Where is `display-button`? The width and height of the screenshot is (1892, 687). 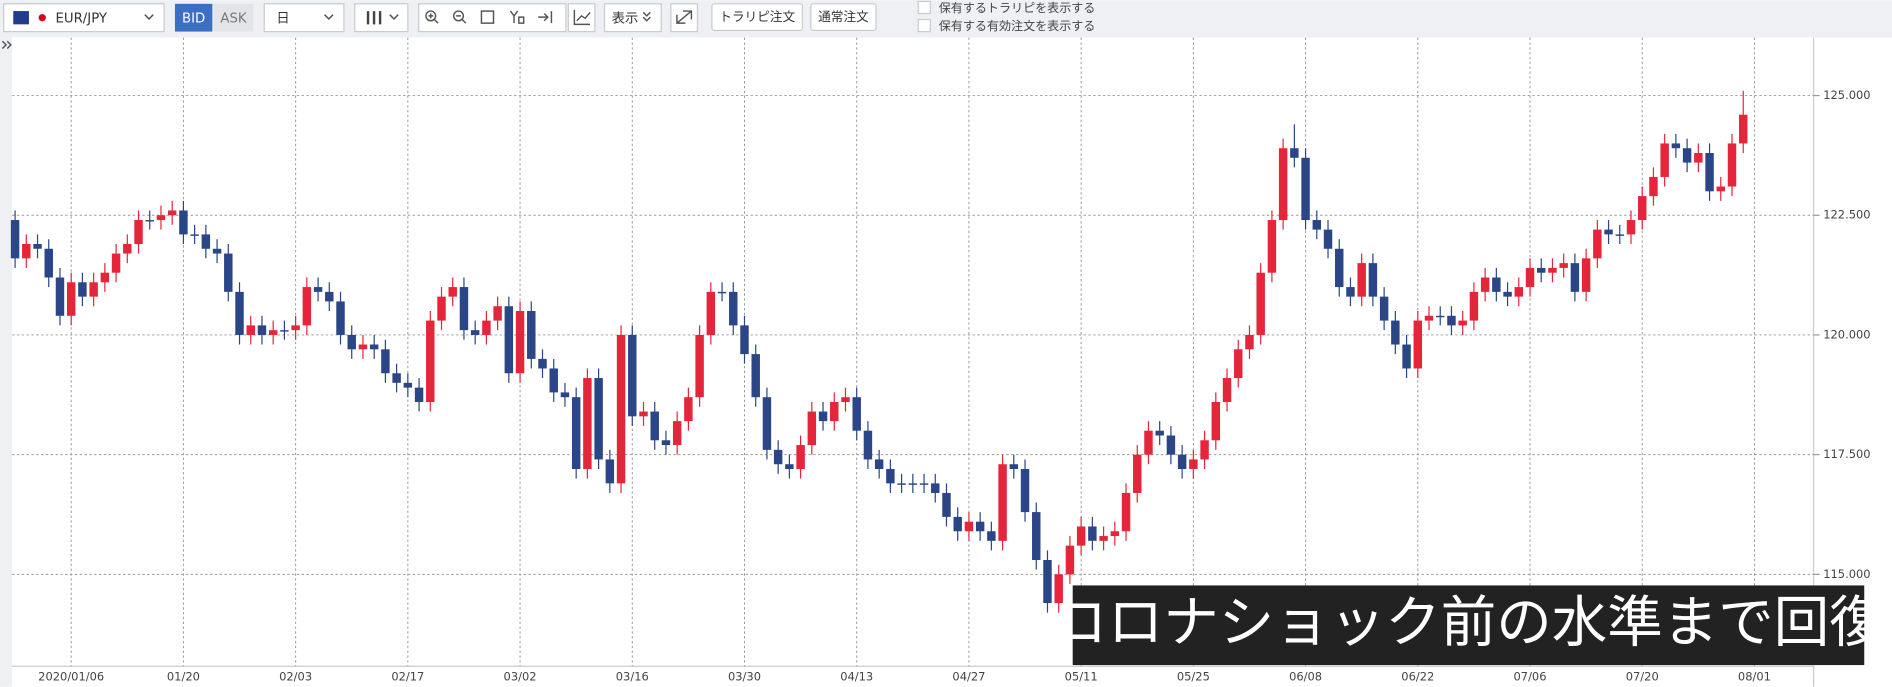
display-button is located at coordinates (632, 18).